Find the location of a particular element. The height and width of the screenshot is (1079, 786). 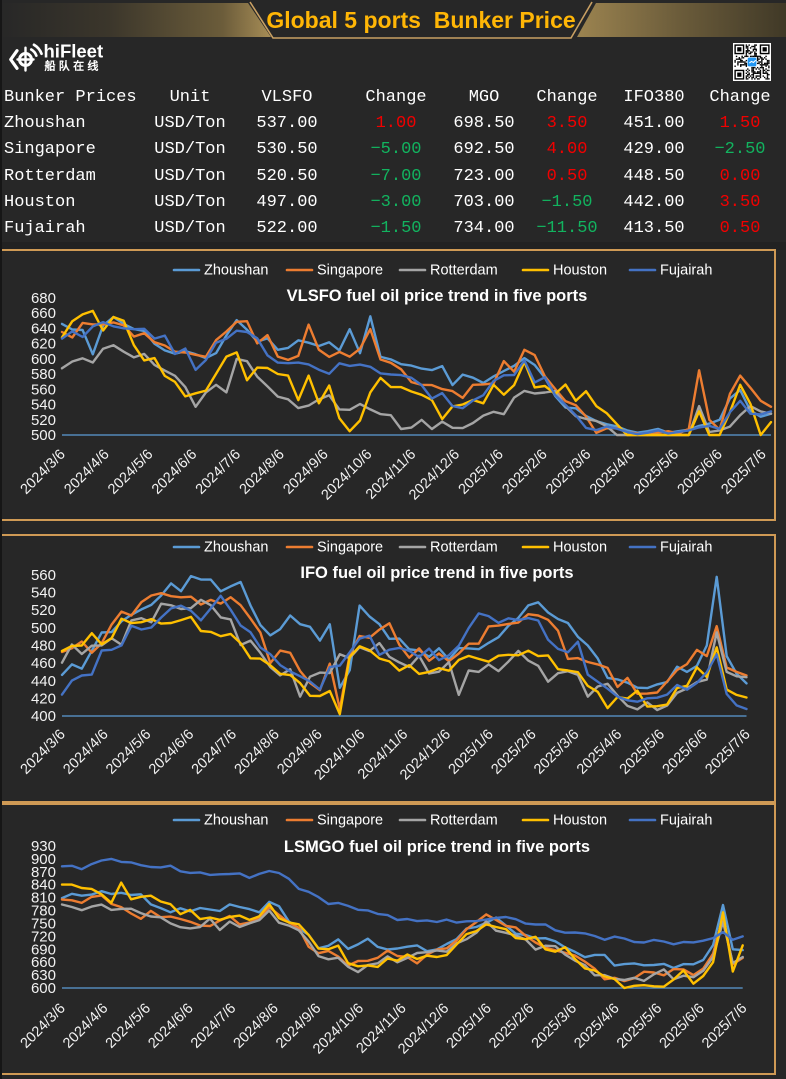

svg-text: 810 is located at coordinates (43, 898).